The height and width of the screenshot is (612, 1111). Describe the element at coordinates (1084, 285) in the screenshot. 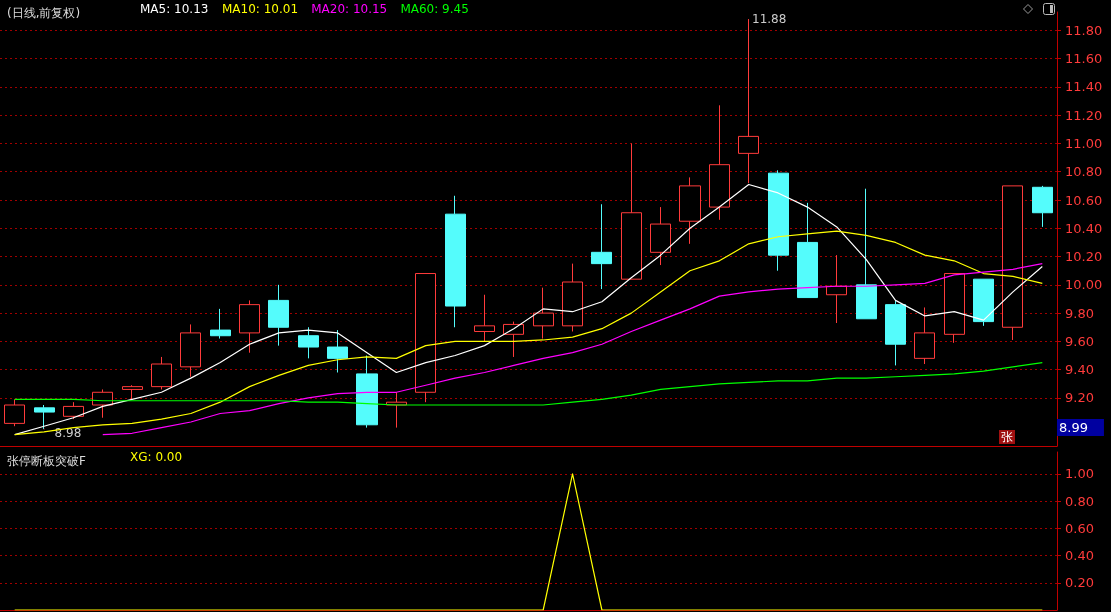

I see `y-tick-label: 10.00` at that location.